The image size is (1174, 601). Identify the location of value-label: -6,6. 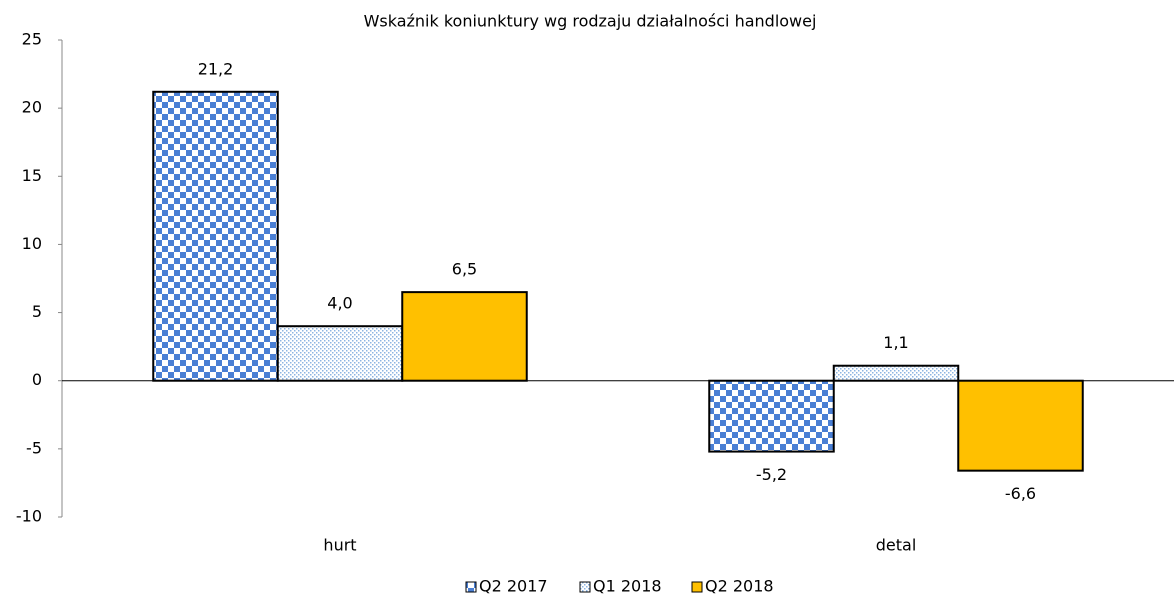
(1020, 493).